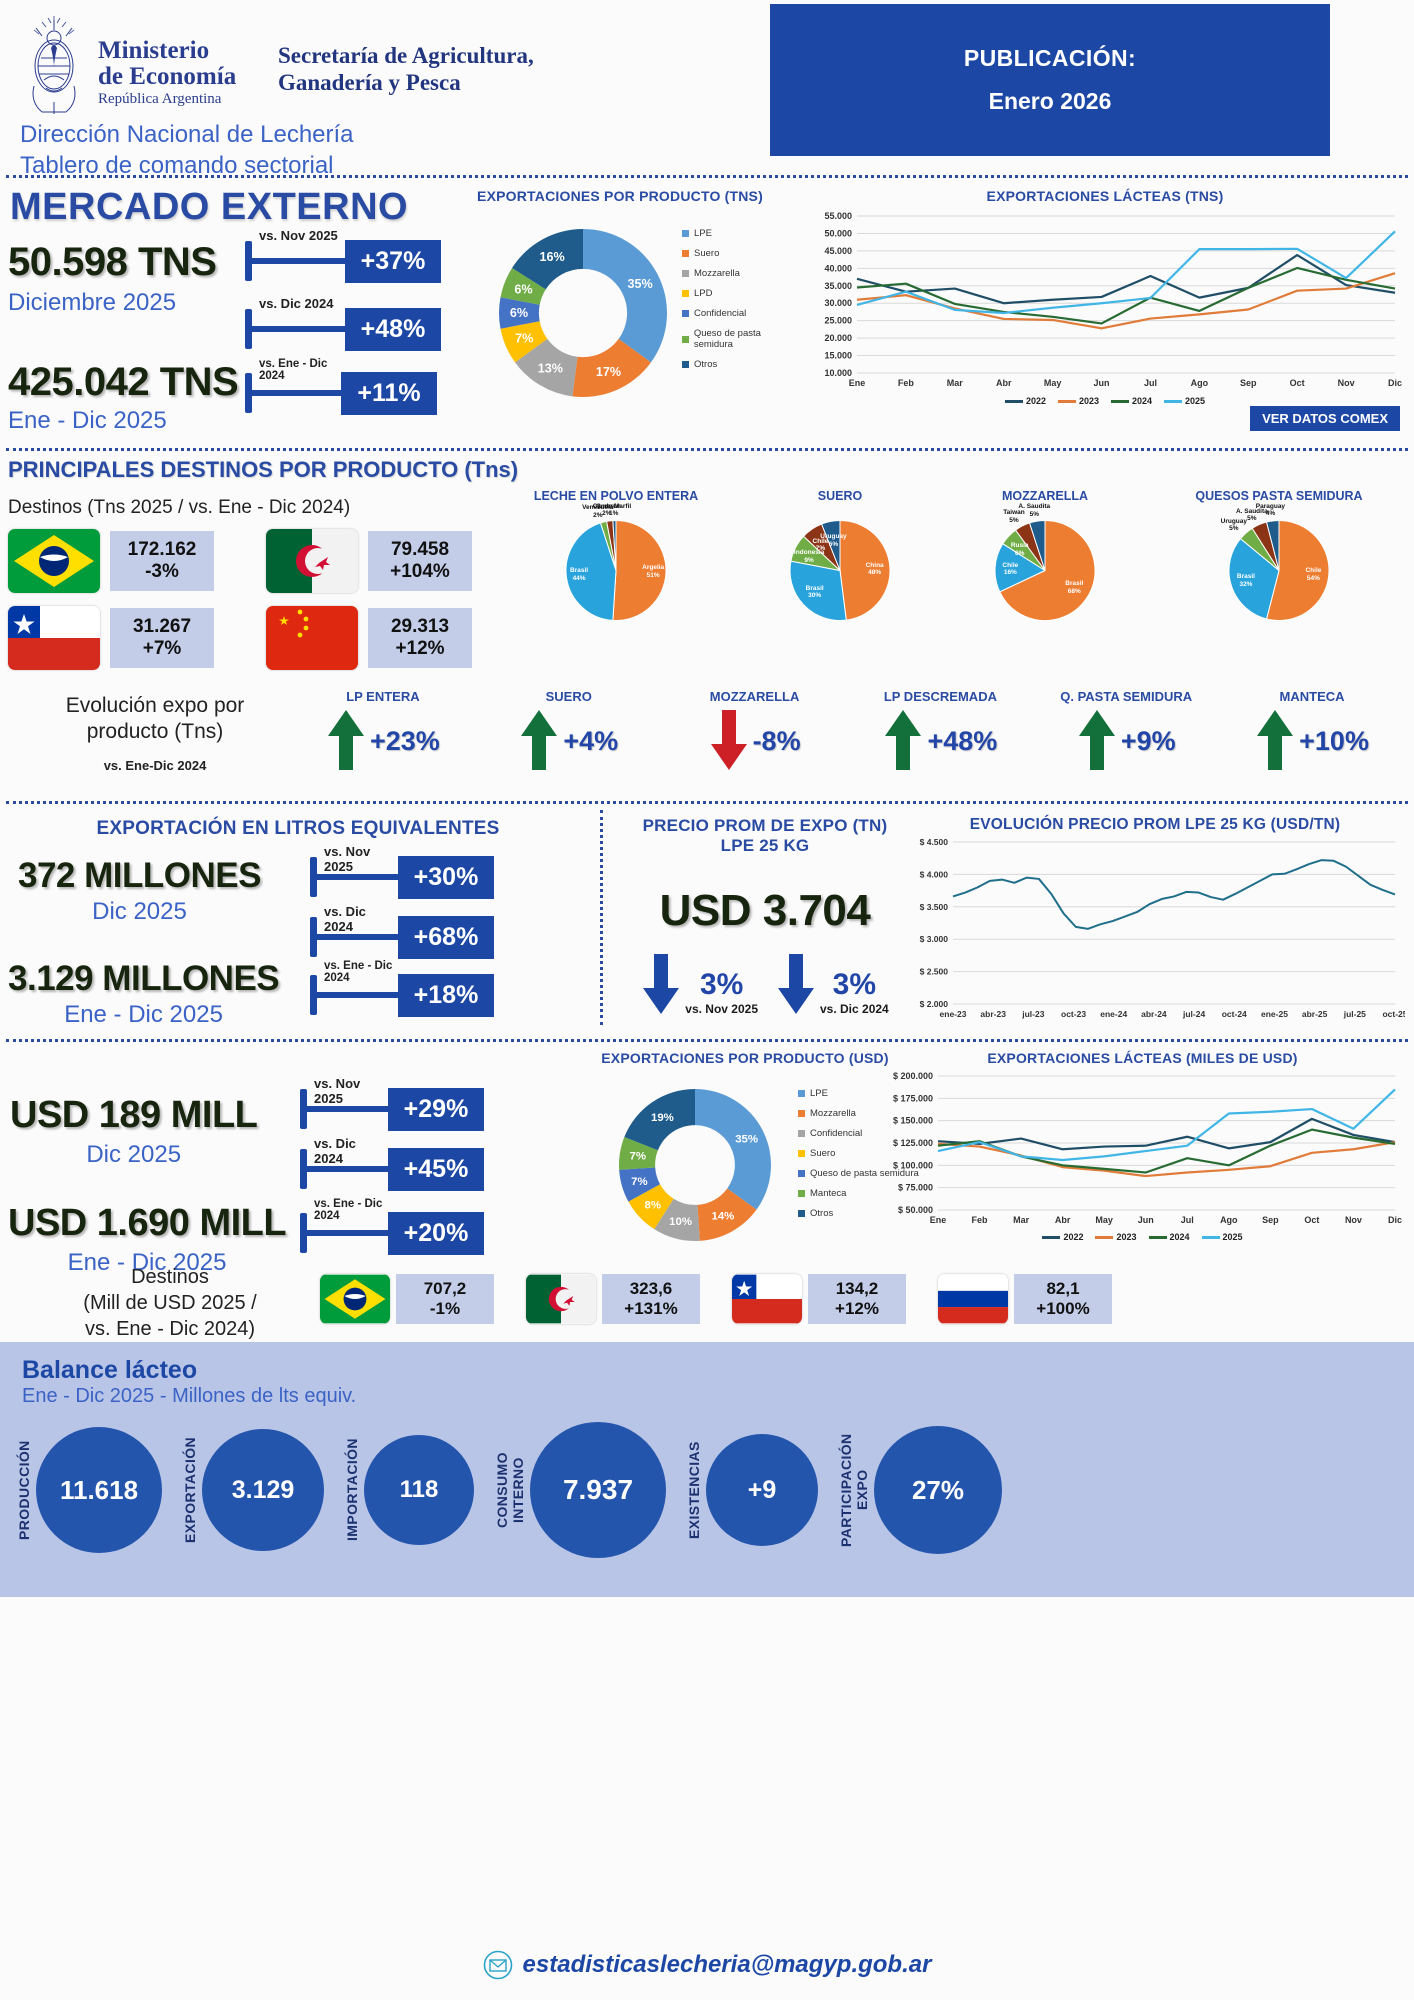  What do you see at coordinates (1050, 58) in the screenshot?
I see `publication-label: PUBLICACIÓN:` at bounding box center [1050, 58].